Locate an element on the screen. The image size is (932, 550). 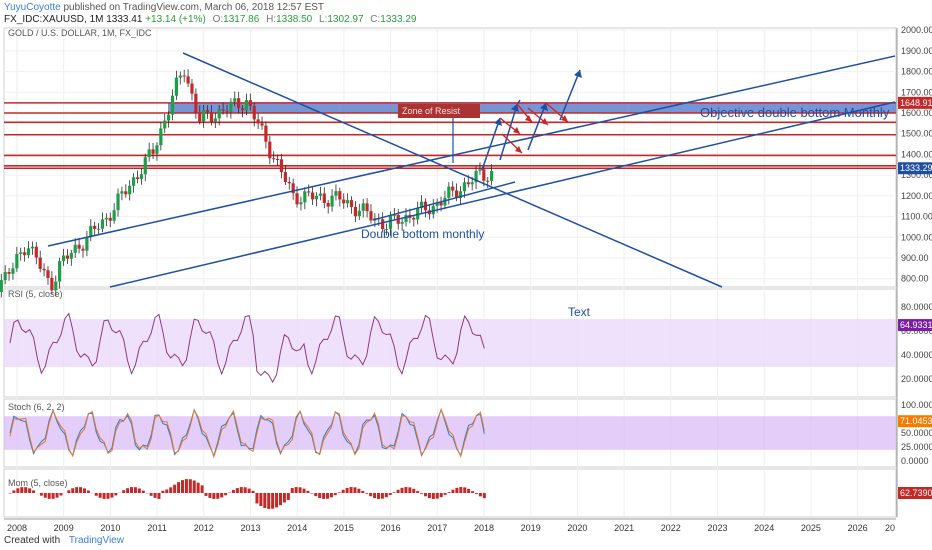
x-tick-16: 2024 is located at coordinates (764, 528).